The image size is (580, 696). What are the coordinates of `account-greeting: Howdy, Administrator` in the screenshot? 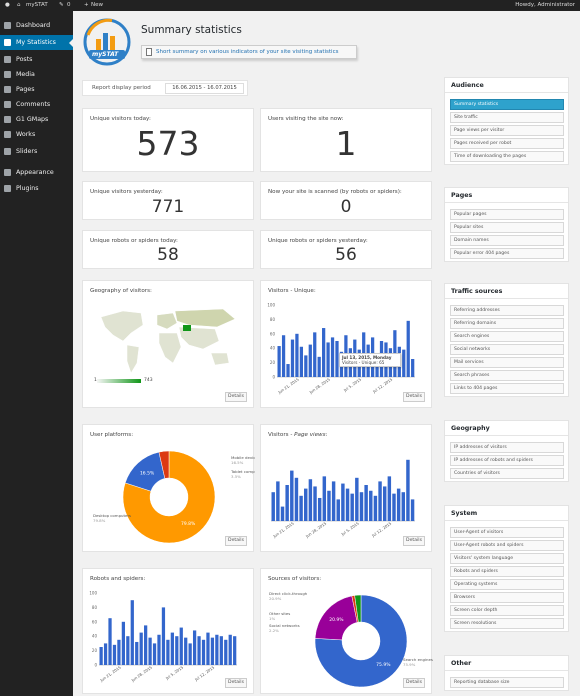 It's located at (545, 5).